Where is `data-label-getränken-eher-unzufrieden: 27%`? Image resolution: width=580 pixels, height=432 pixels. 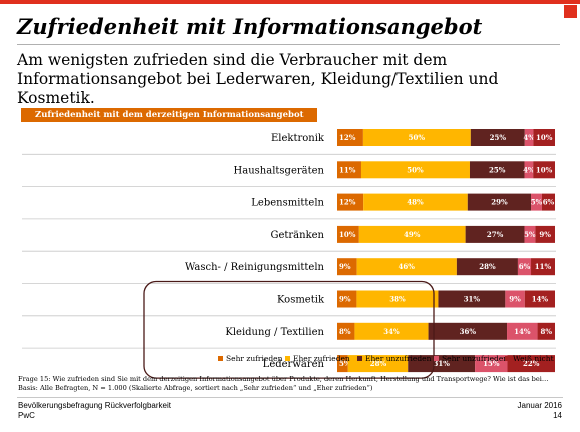
data-label-getränken-eher-unzufrieden: 27% is located at coordinates (495, 234).